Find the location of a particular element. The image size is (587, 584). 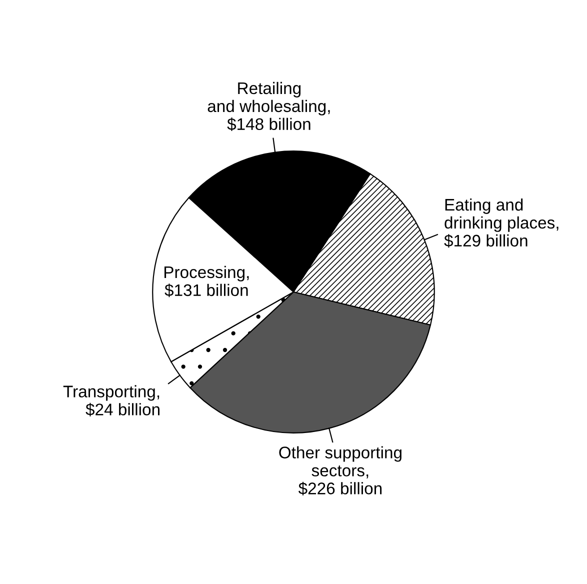

slice-label: Other supporting sectors, $226 billion is located at coordinates (340, 471).